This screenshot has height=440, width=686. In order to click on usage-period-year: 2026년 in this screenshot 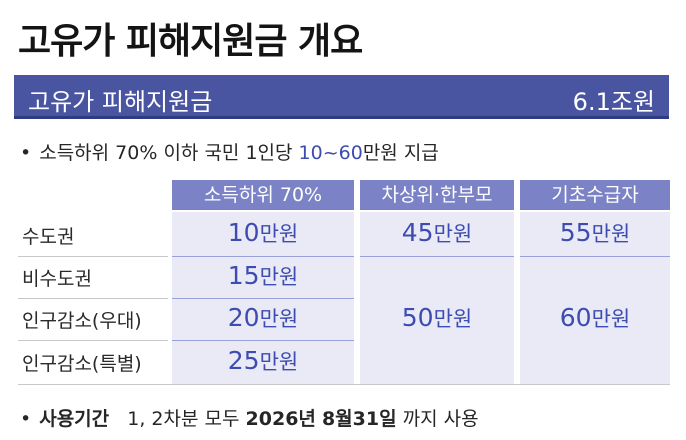, I will do `click(280, 419)`.